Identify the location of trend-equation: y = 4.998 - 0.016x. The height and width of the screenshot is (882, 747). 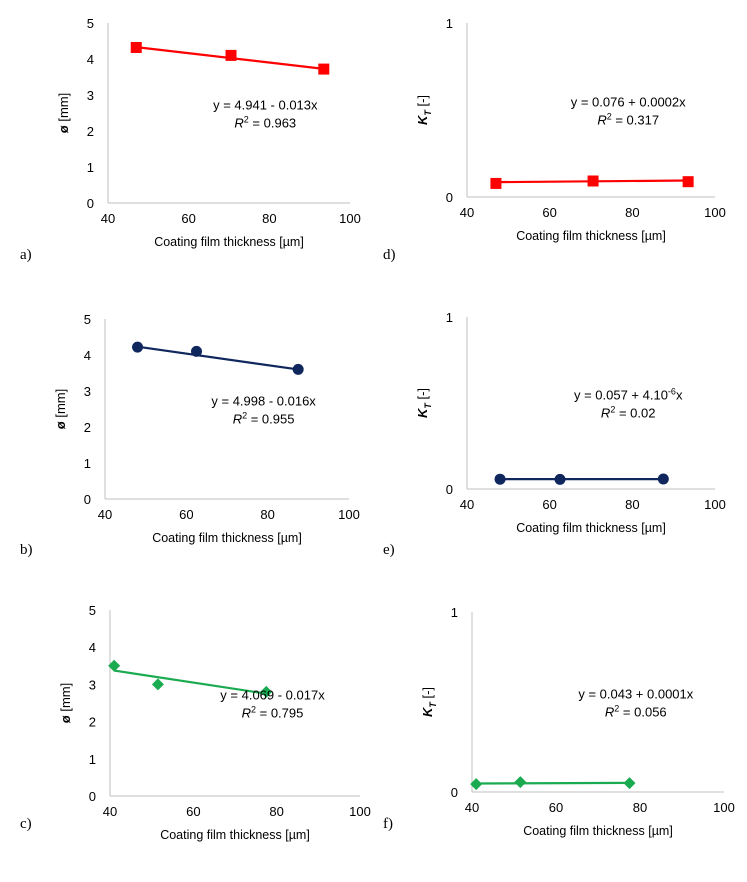
(263, 400).